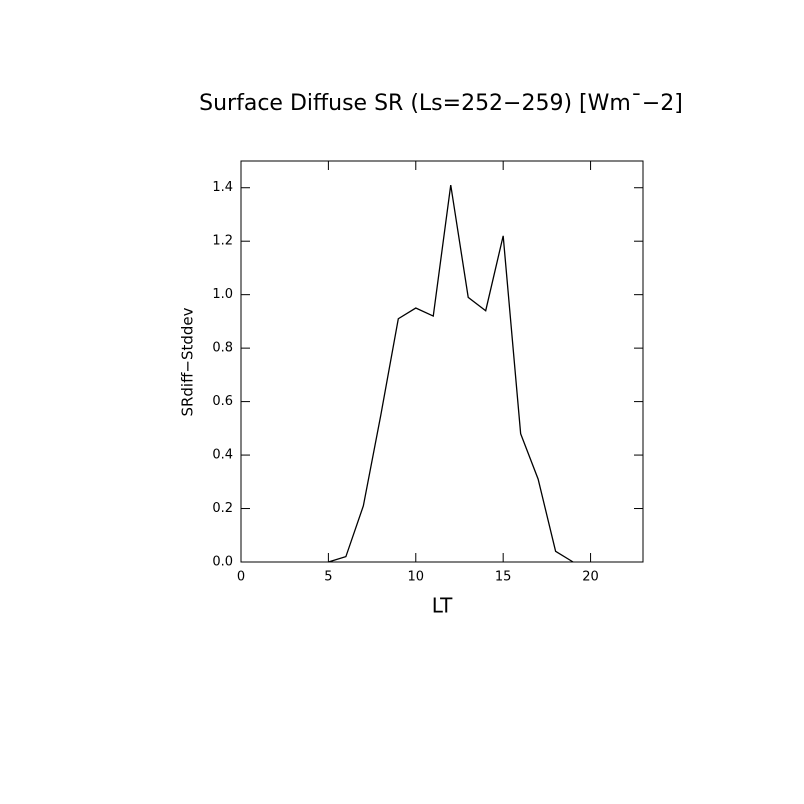 The height and width of the screenshot is (804, 804). Describe the element at coordinates (442, 606) in the screenshot. I see `x-axis-label: LT` at that location.